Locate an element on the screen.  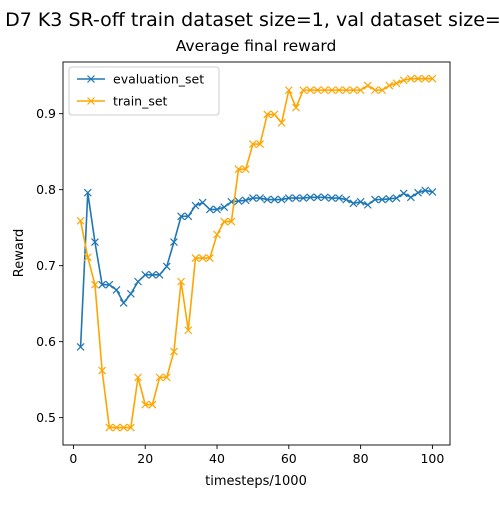
legend-marker-evaluation_set is located at coordinates (91, 79).